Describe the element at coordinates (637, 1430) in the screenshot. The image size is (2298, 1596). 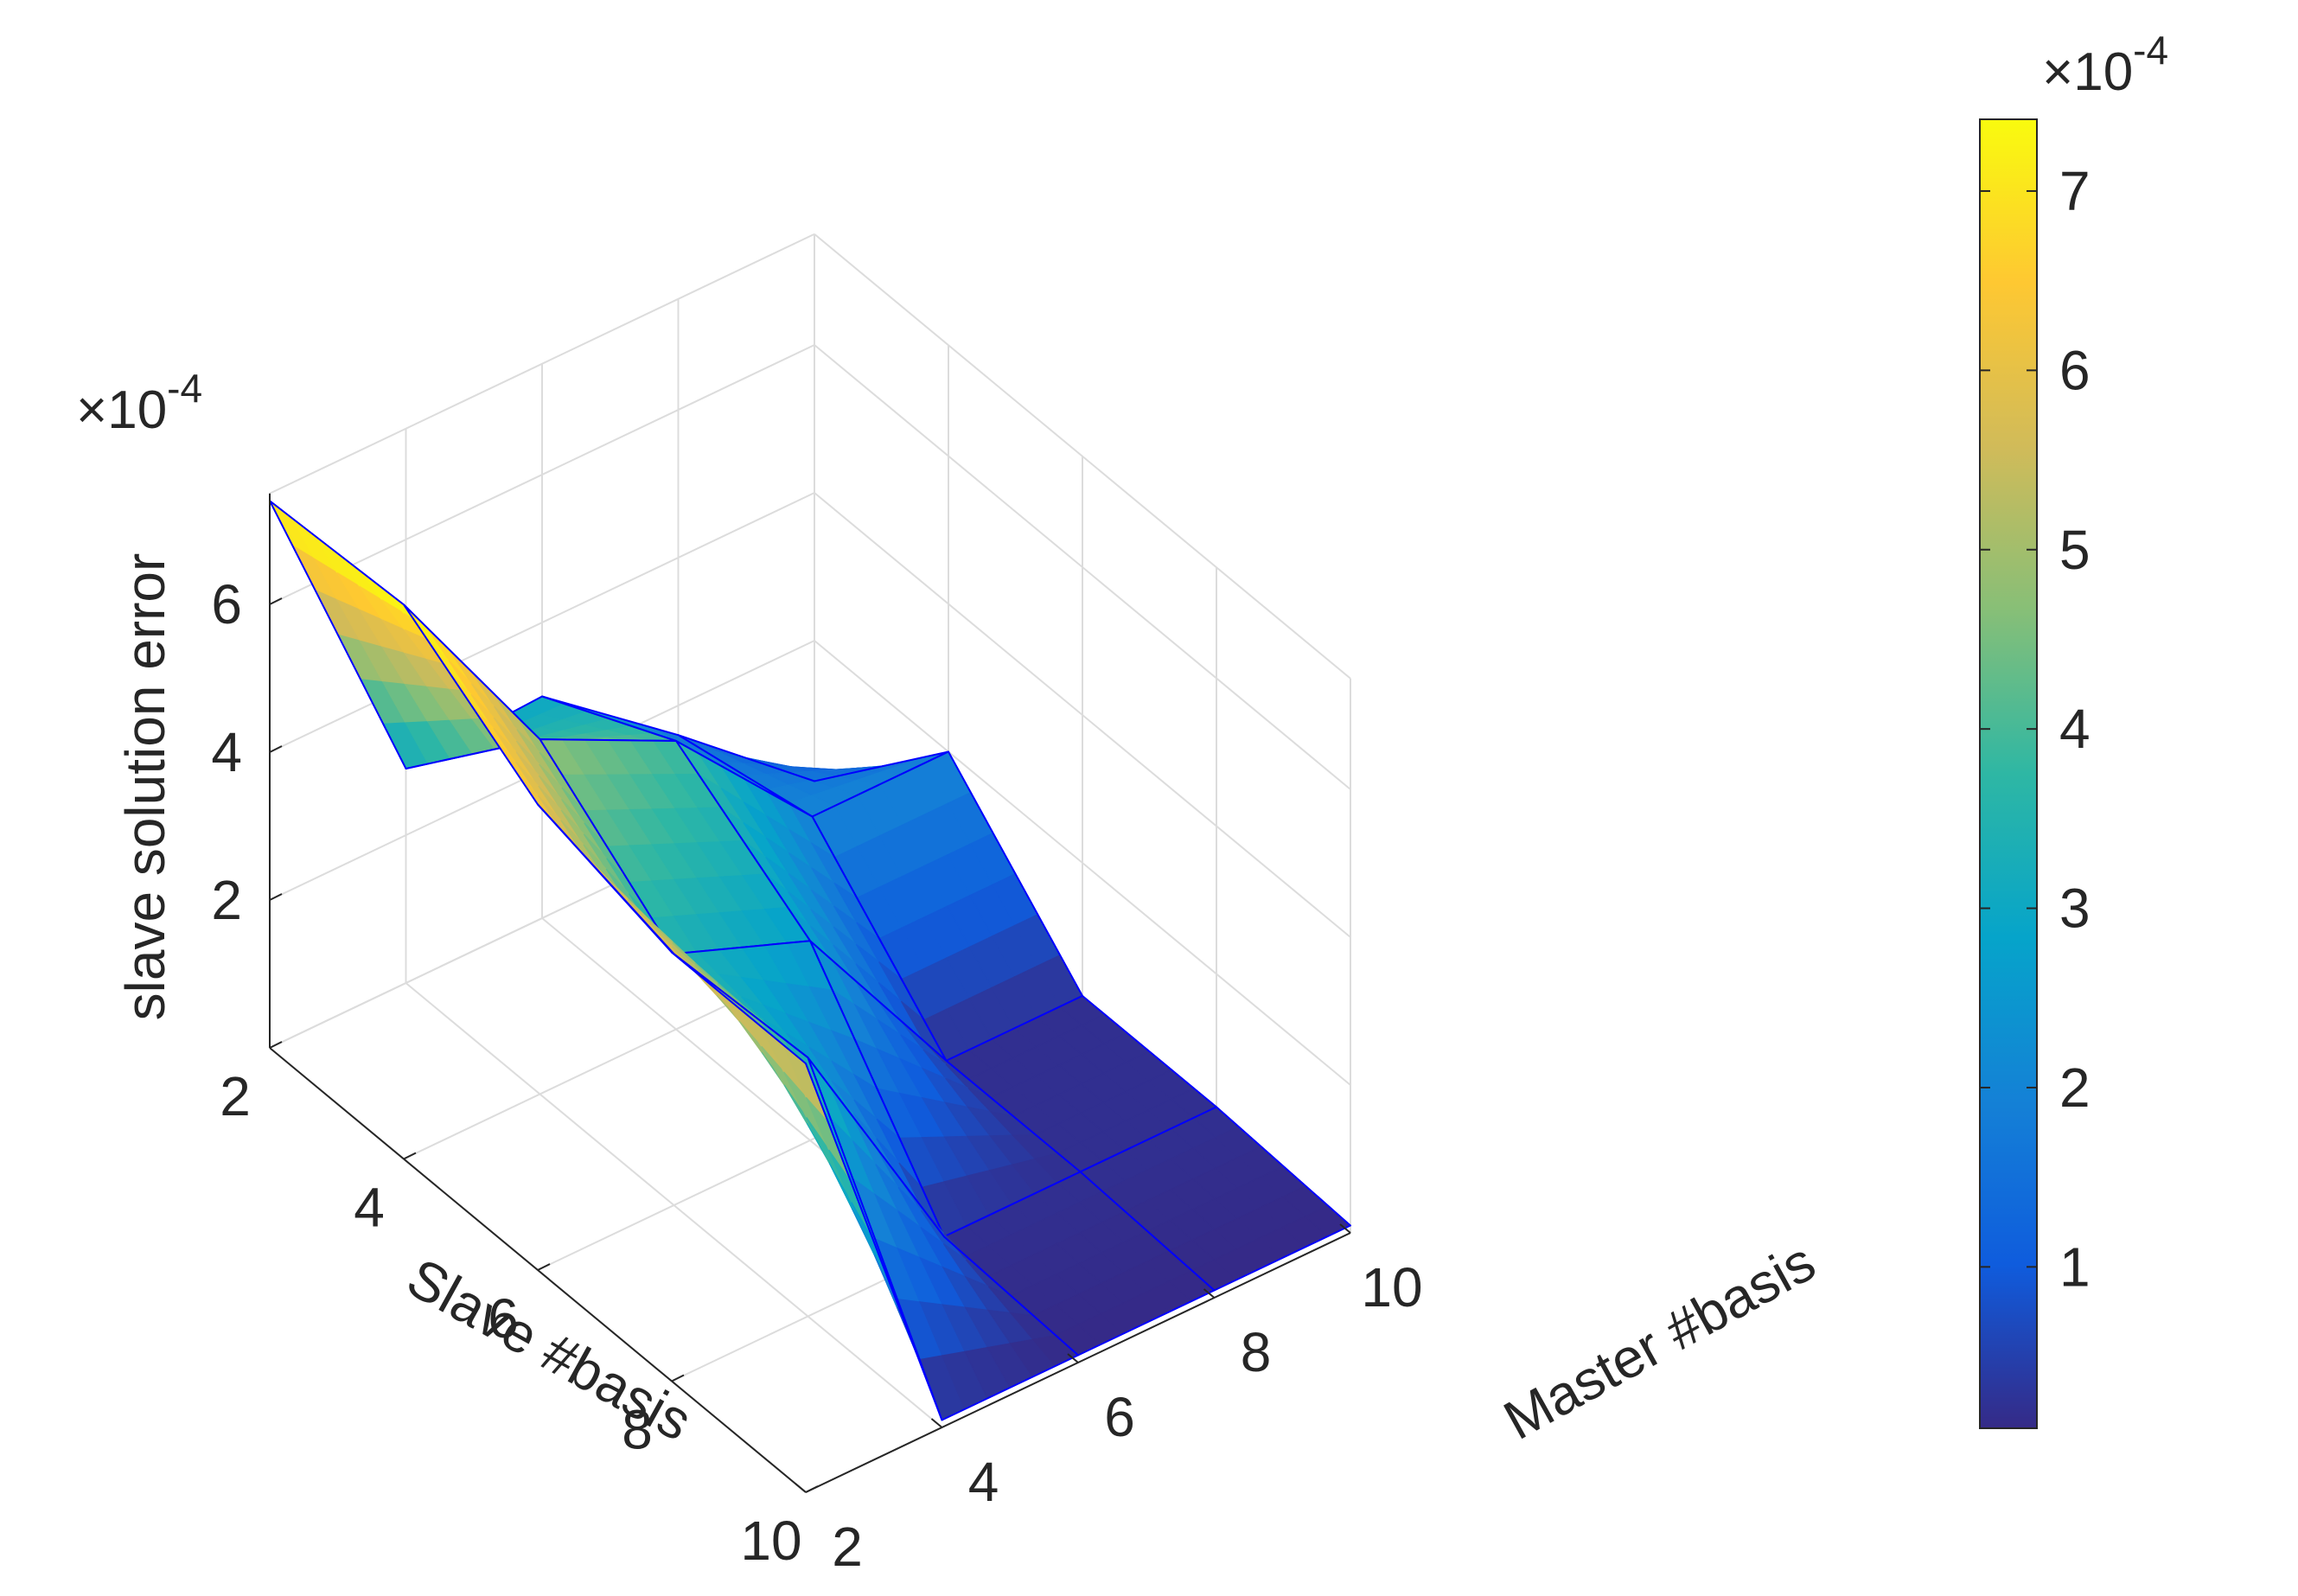
I see `x-tick-label: 8` at that location.